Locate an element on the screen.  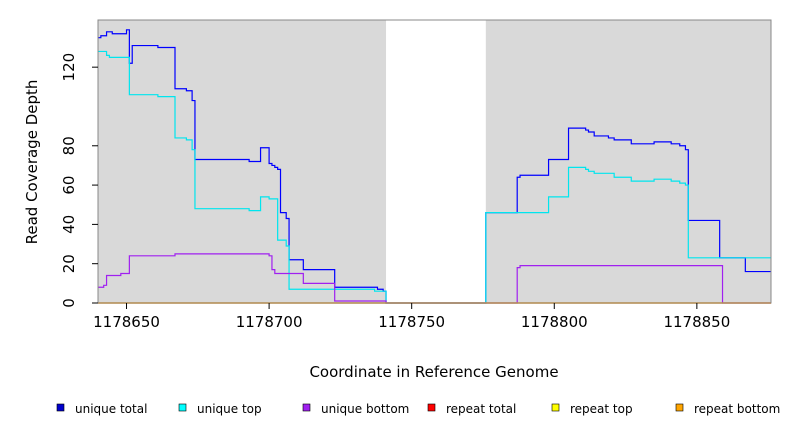
y-tick-label: 80 is located at coordinates (69, 145).